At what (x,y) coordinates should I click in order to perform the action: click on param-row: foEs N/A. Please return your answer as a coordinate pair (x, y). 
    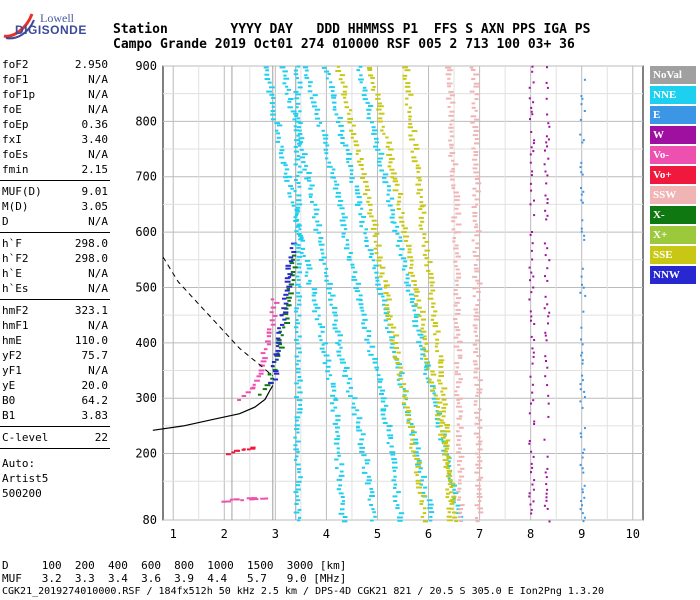
    Looking at the image, I should click on (55, 155).